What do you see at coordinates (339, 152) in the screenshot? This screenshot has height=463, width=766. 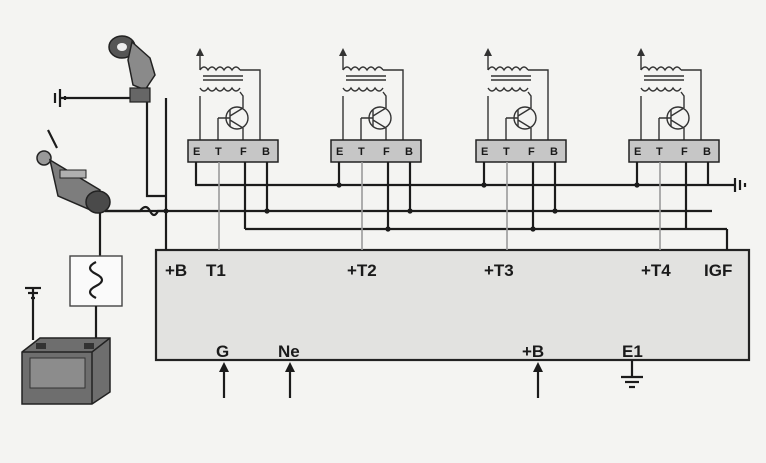 I see `module-2-pin-e: E` at bounding box center [339, 152].